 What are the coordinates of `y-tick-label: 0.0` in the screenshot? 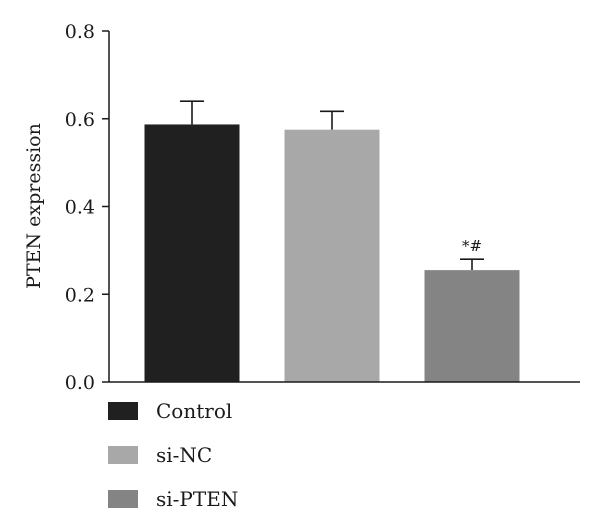 It's located at (80, 383).